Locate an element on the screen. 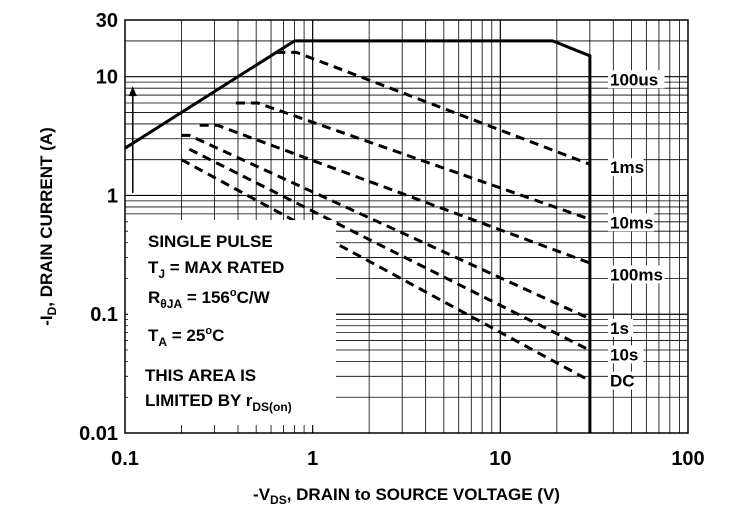 This screenshot has height=523, width=742. series-label-DC: DC is located at coordinates (621, 381).